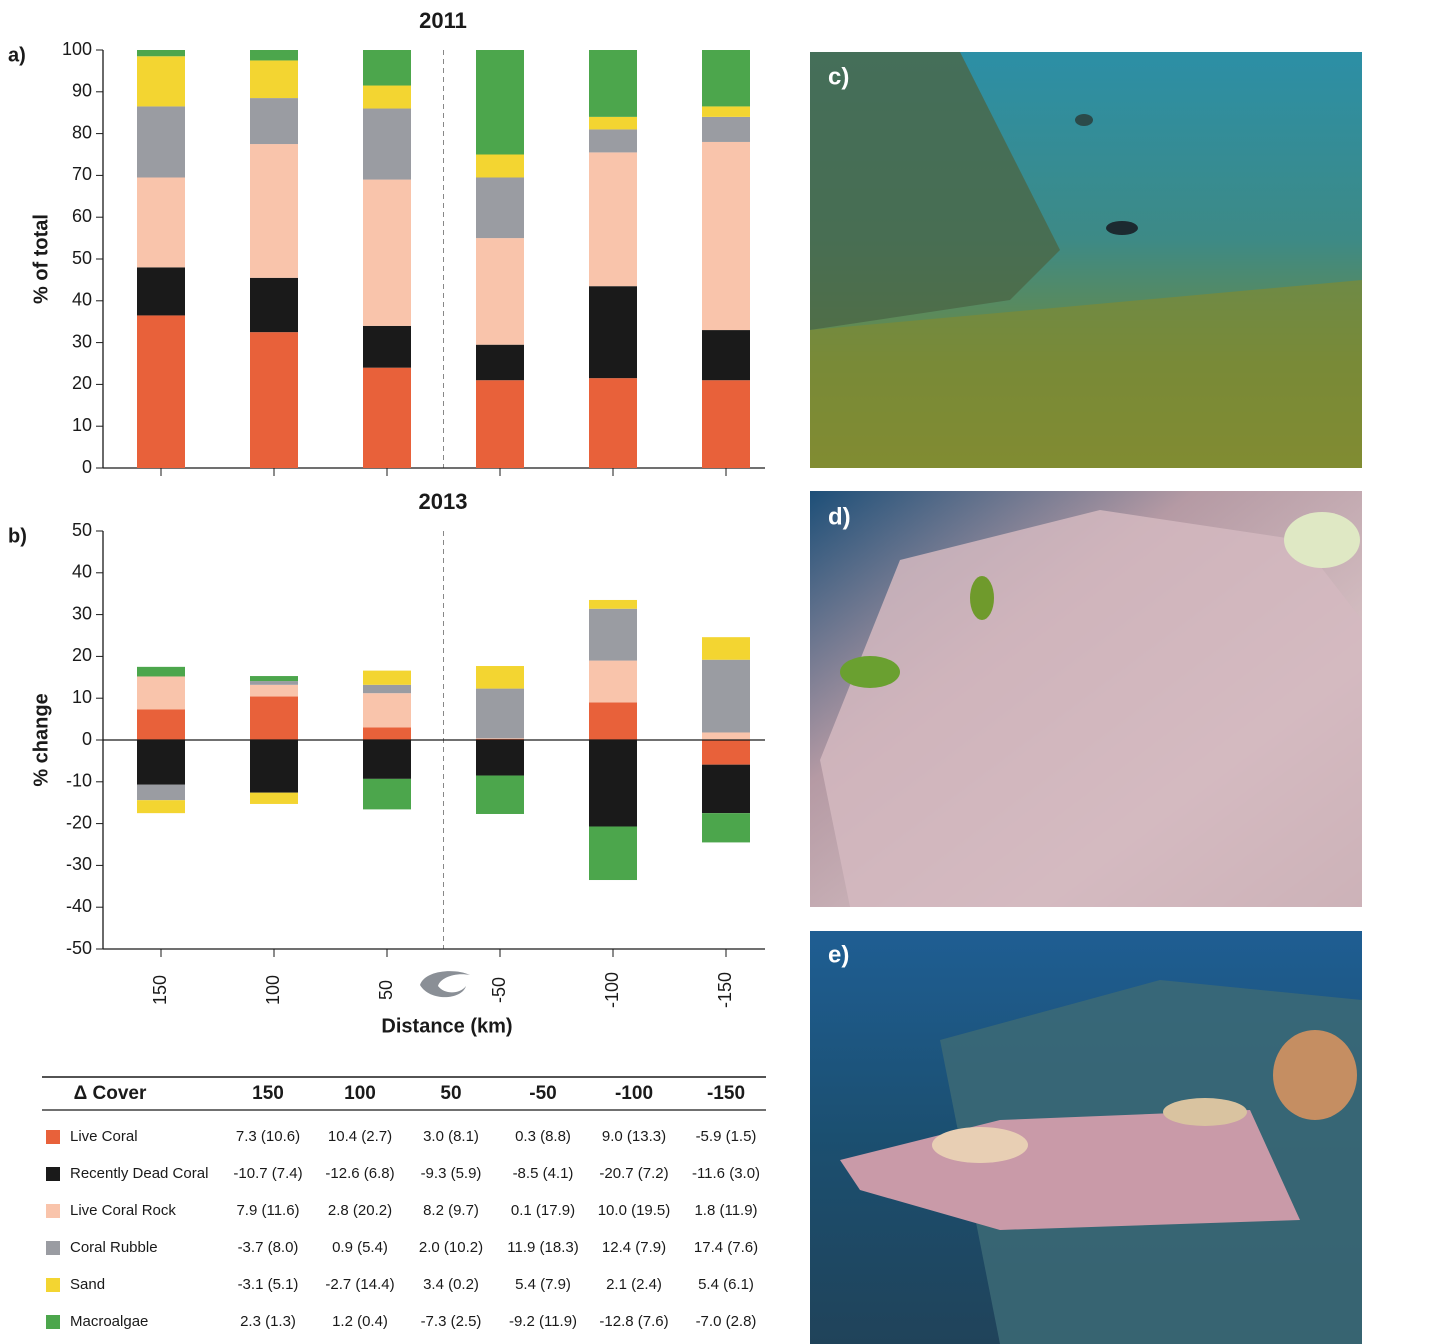  What do you see at coordinates (499, 990) in the screenshot?
I see `x-tick-label: -50` at bounding box center [499, 990].